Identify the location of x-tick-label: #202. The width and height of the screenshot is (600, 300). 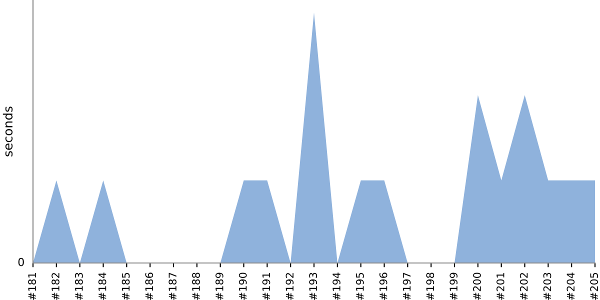
(524, 286).